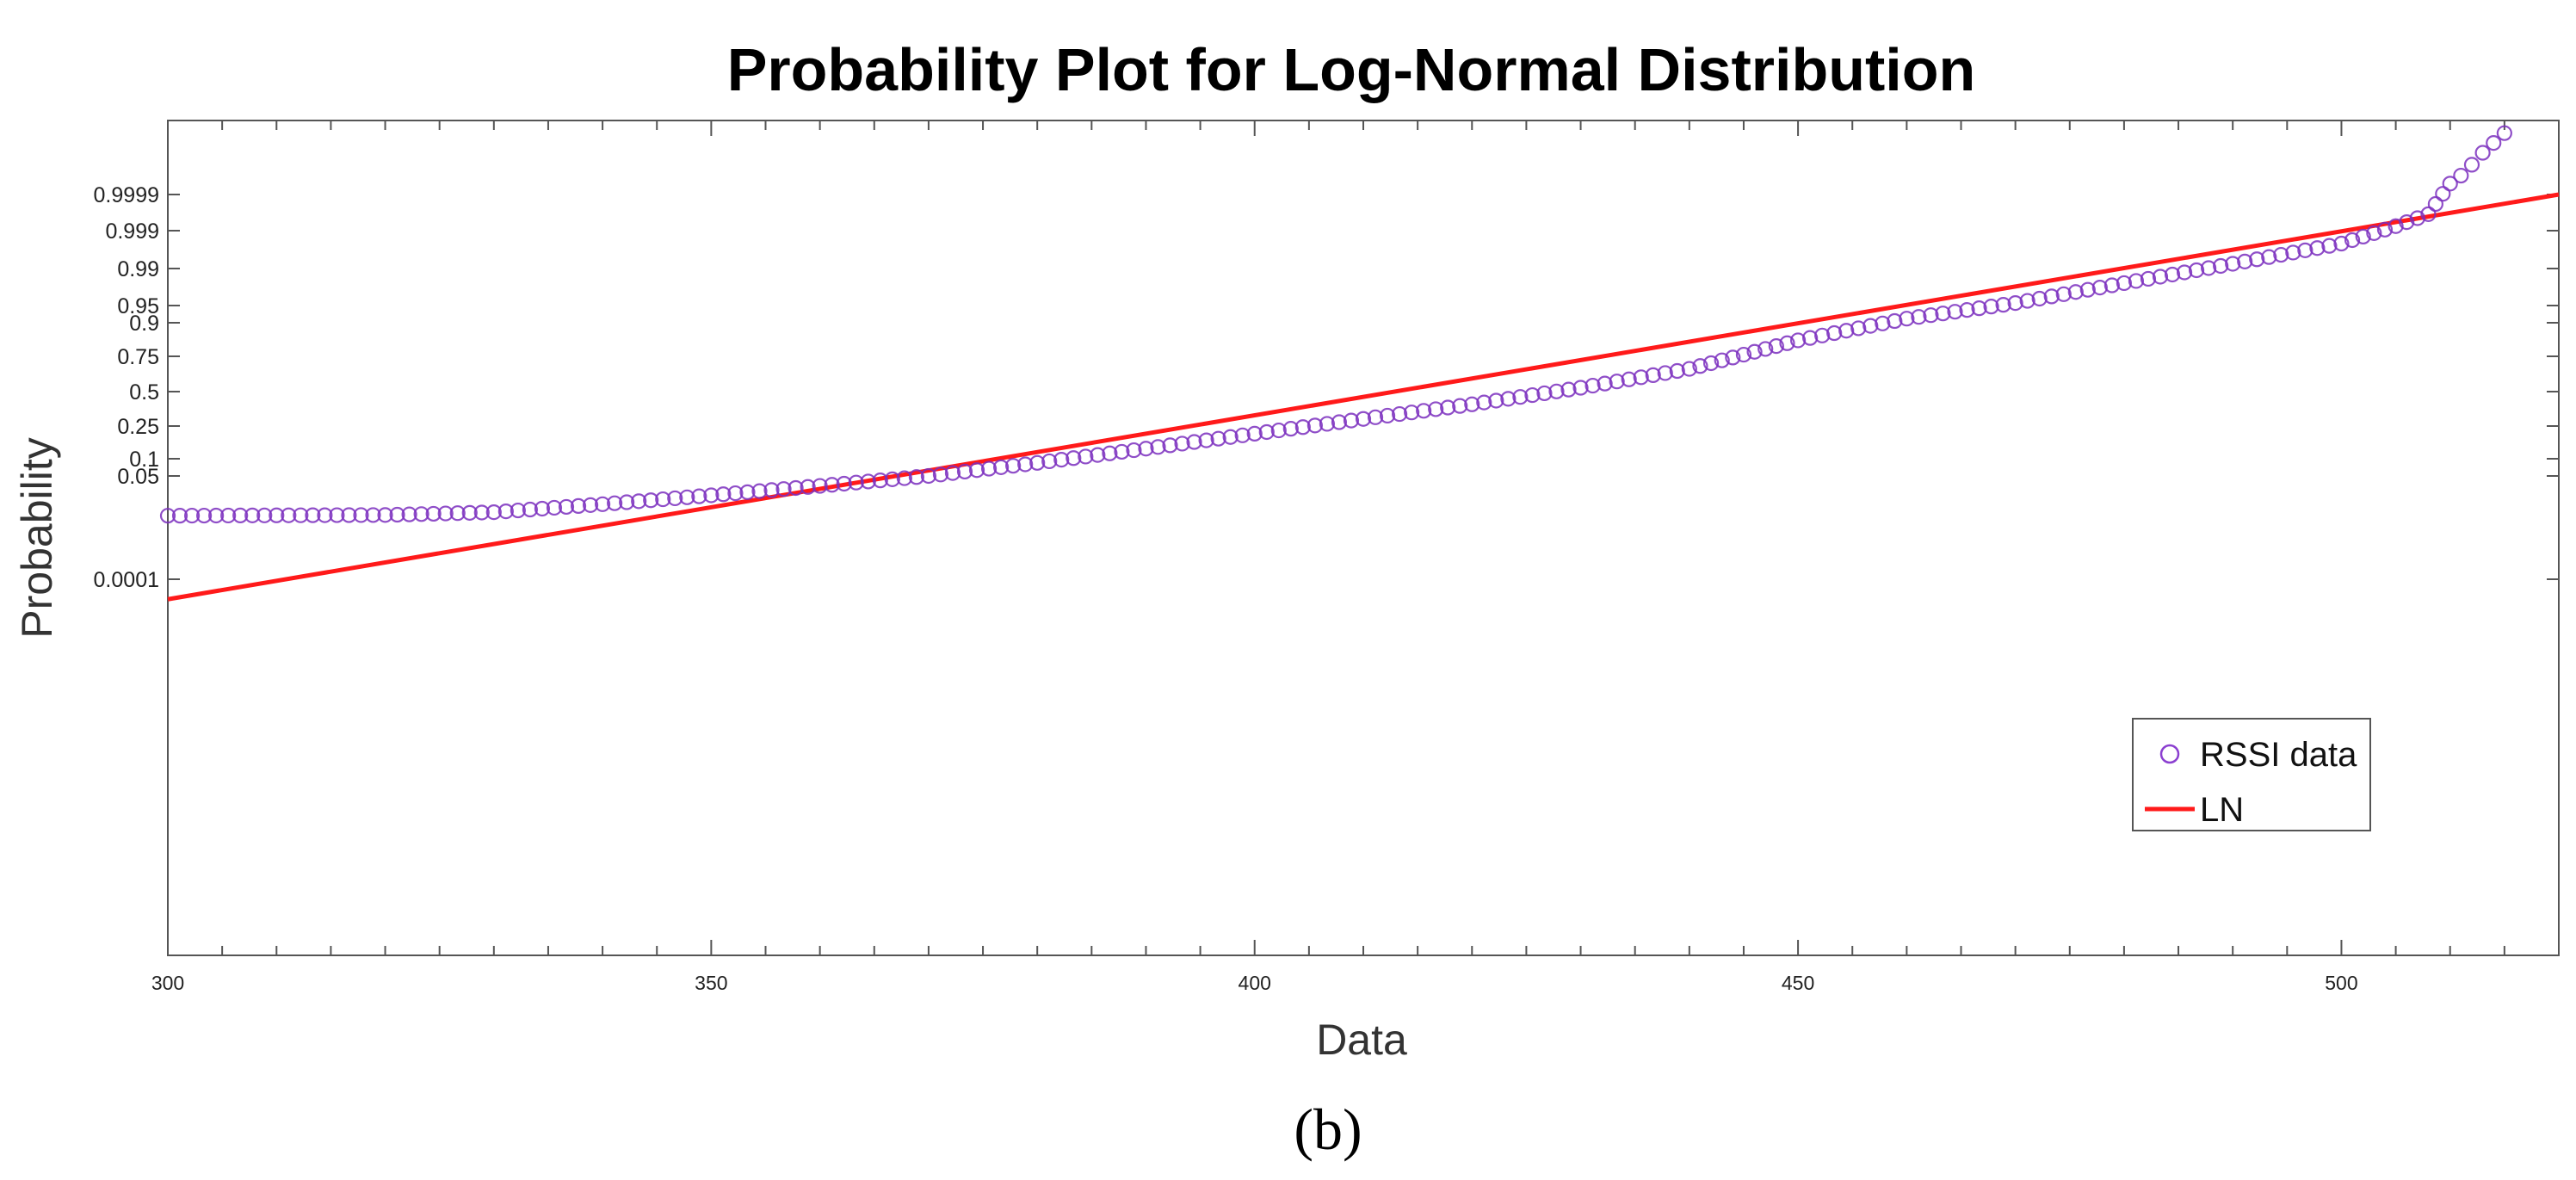 The image size is (2576, 1180). What do you see at coordinates (138, 306) in the screenshot?
I see `y-tick-label: 0.95` at bounding box center [138, 306].